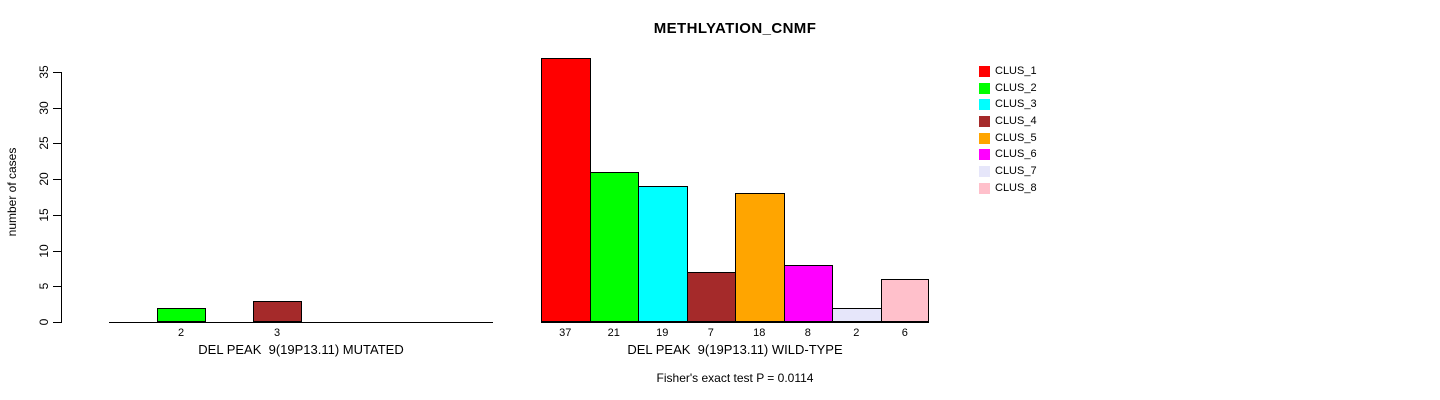 The image size is (1440, 400). Describe the element at coordinates (735, 349) in the screenshot. I see `wildtype-x-axis-label: DEL PEAK 9(19P13.11) WILD-TYPE` at that location.